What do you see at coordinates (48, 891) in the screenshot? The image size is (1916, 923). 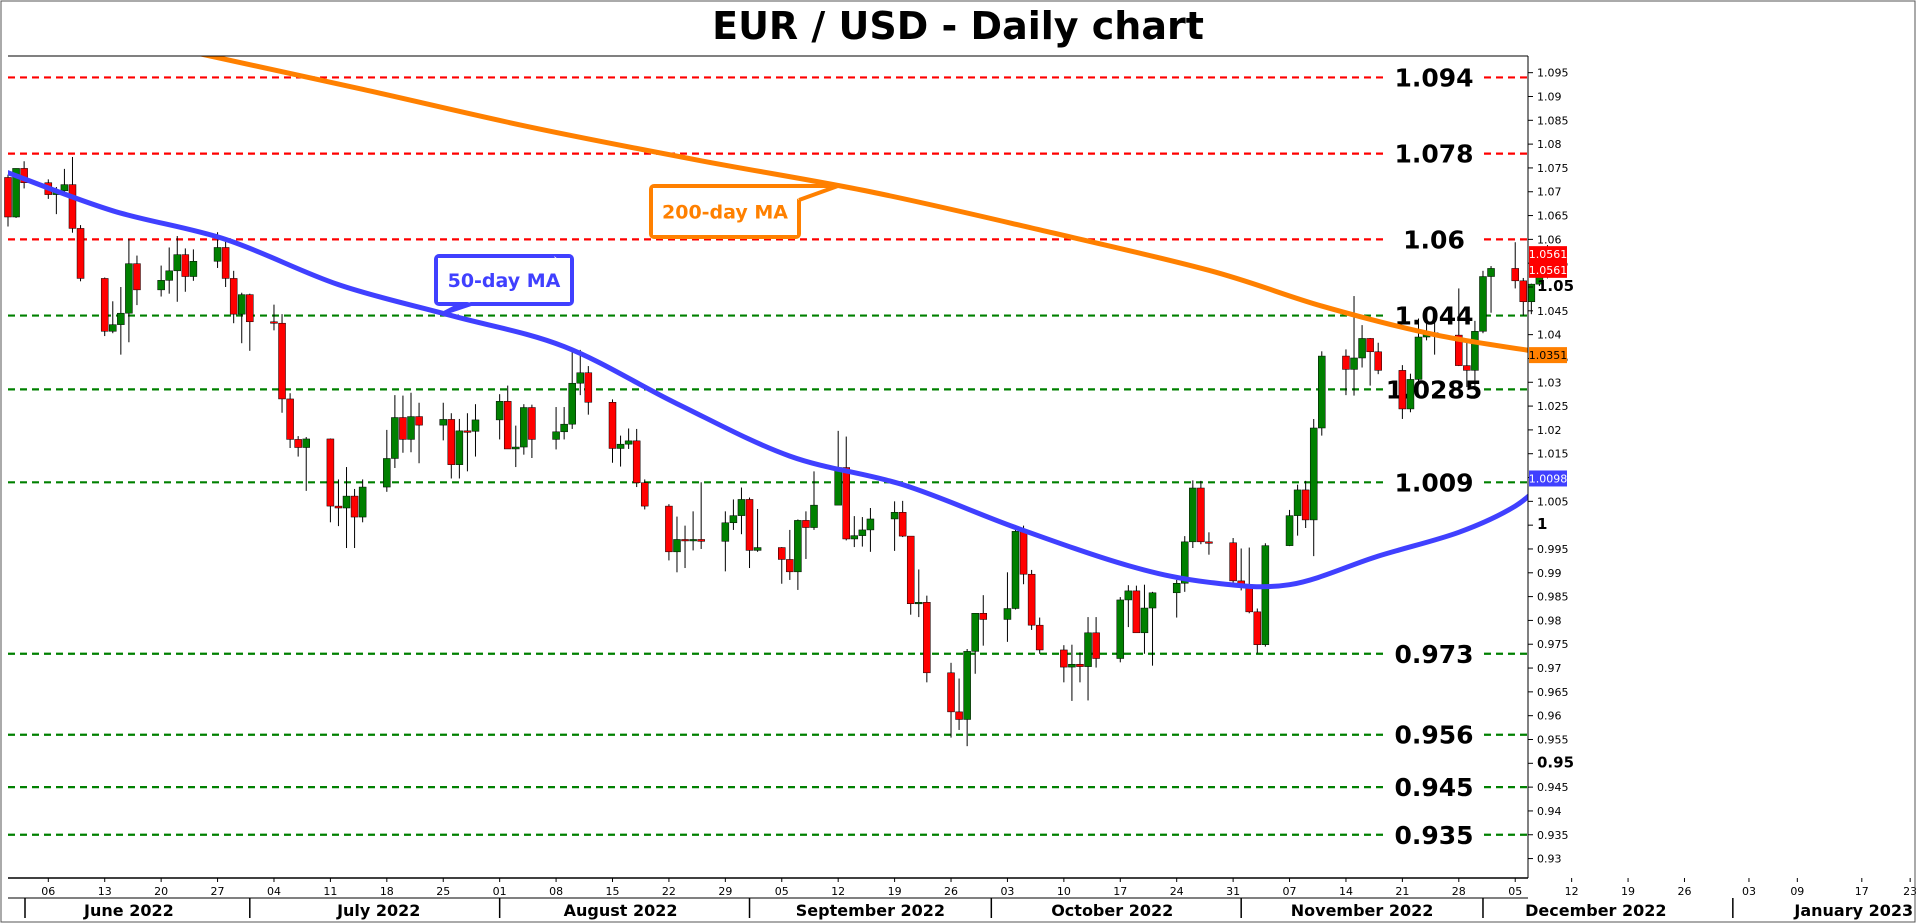 I see `x-tick-label: 06` at bounding box center [48, 891].